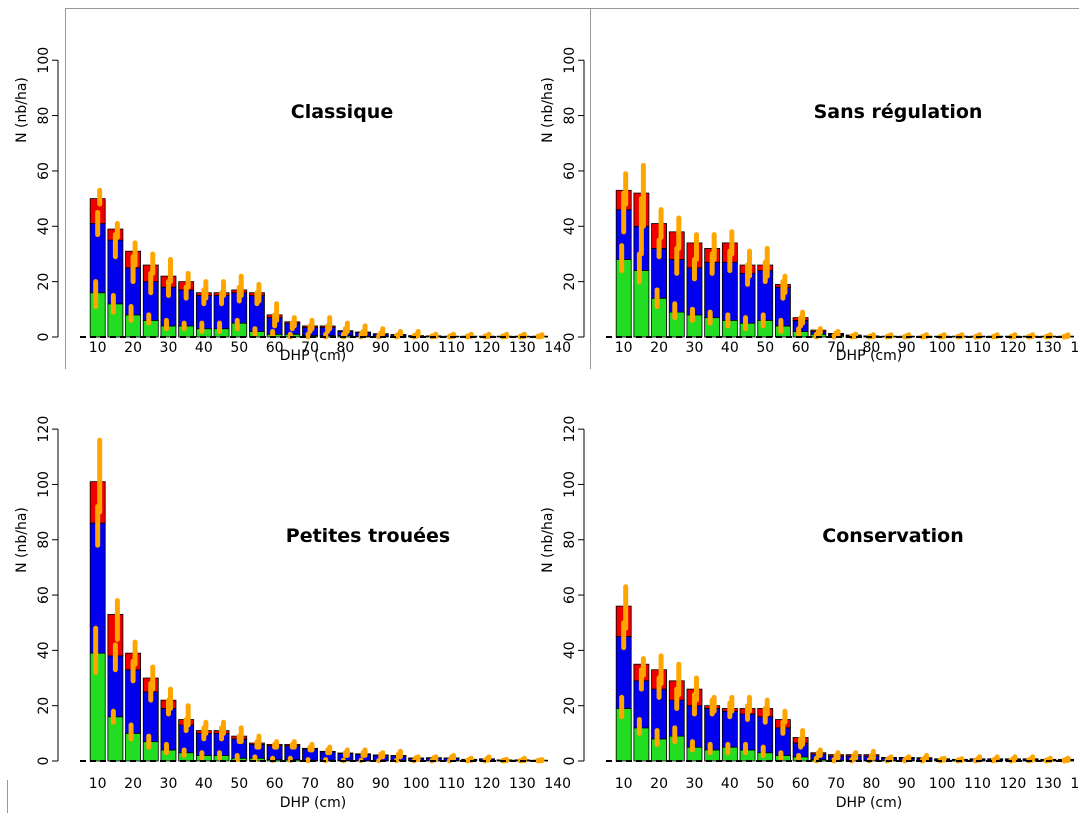 The image size is (1079, 813). I want to click on panel-title: Classique, so click(342, 112).